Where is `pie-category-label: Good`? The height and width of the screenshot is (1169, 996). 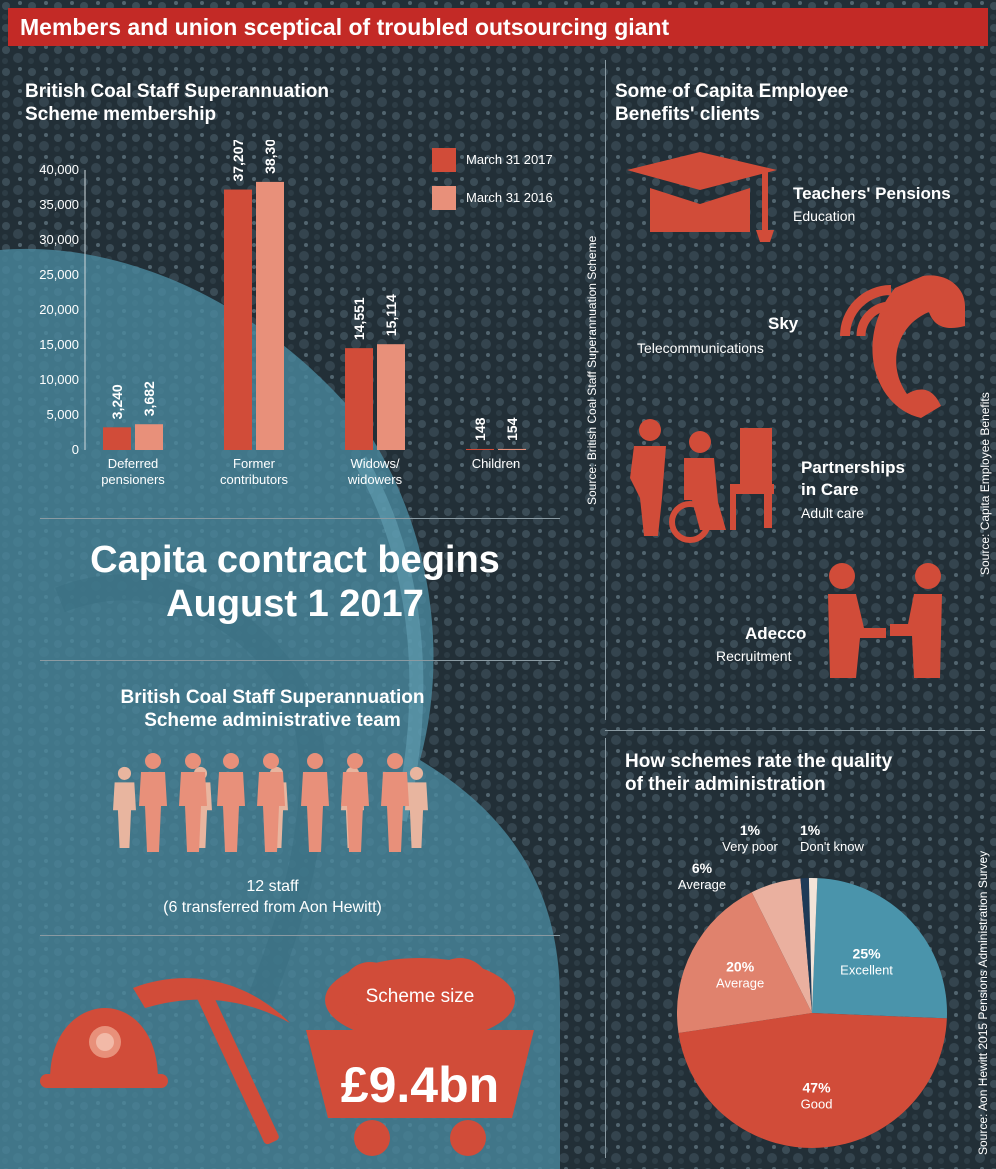
pie-category-label: Good is located at coordinates (817, 1104).